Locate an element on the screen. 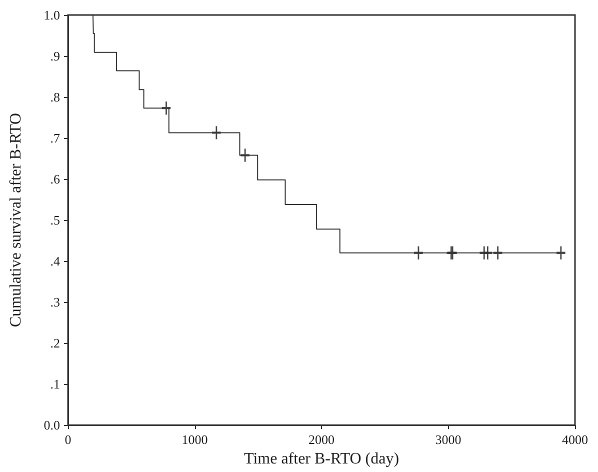  y-tick-label: .1 is located at coordinates (55, 384).